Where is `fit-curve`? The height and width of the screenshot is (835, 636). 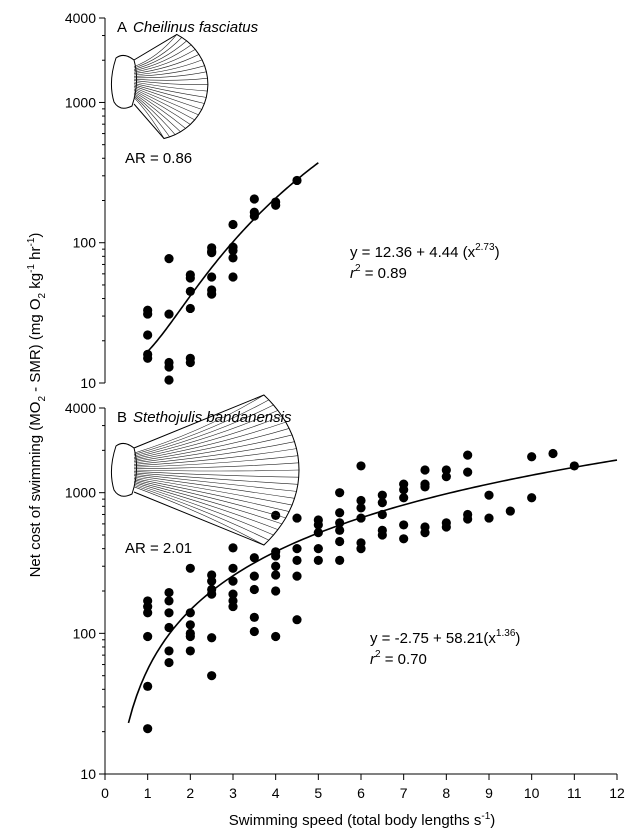
fit-curve is located at coordinates (233, 257).